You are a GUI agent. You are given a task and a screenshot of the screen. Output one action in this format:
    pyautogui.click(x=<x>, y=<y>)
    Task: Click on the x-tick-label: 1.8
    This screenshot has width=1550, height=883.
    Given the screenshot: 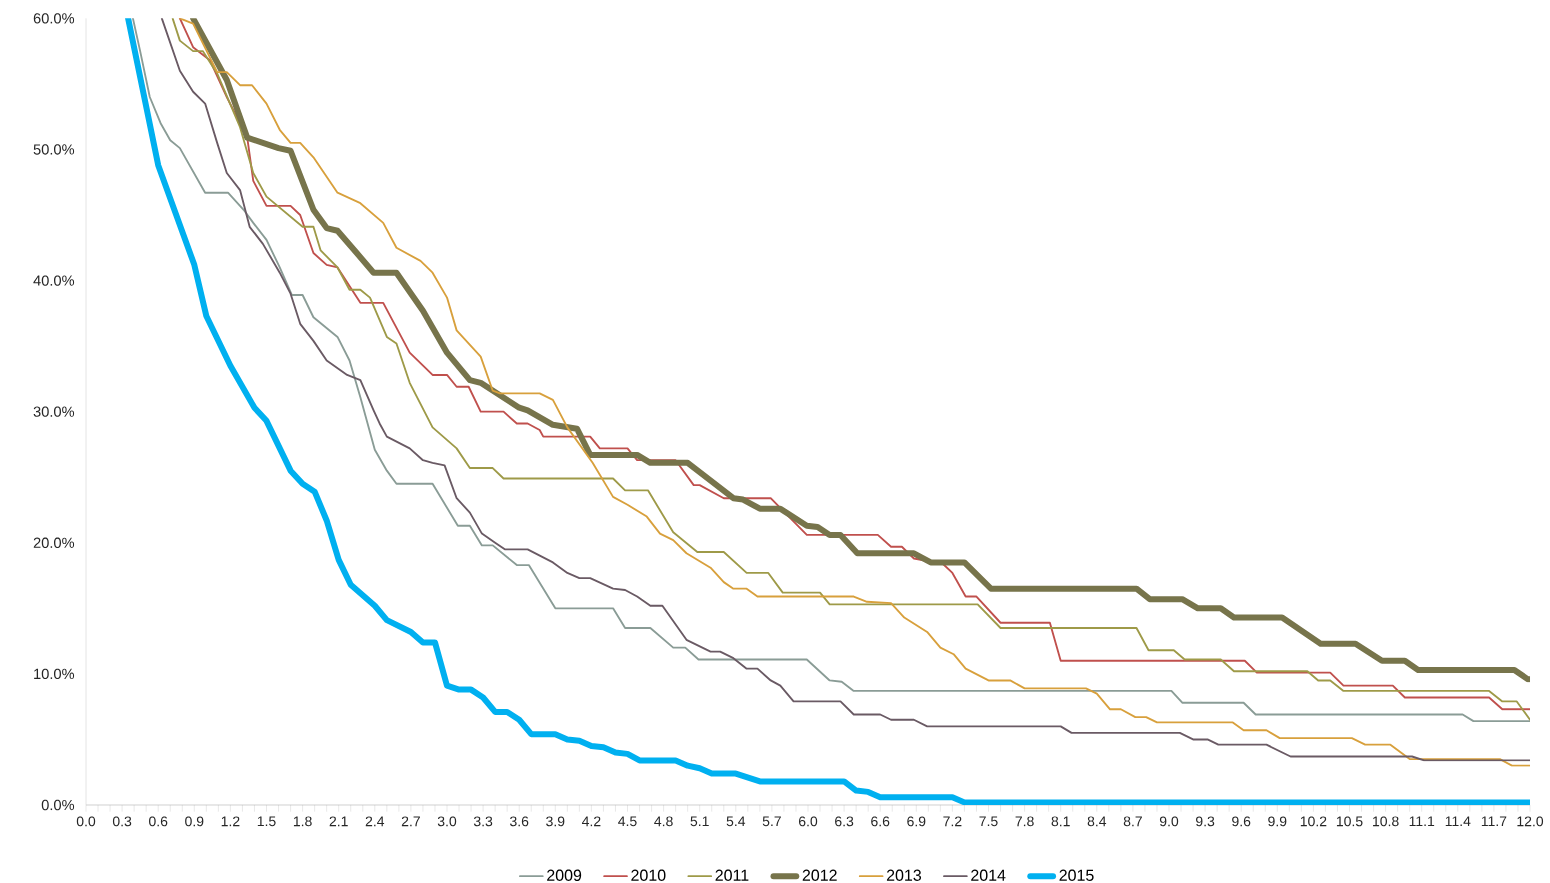 What is the action you would take?
    pyautogui.click(x=302, y=821)
    